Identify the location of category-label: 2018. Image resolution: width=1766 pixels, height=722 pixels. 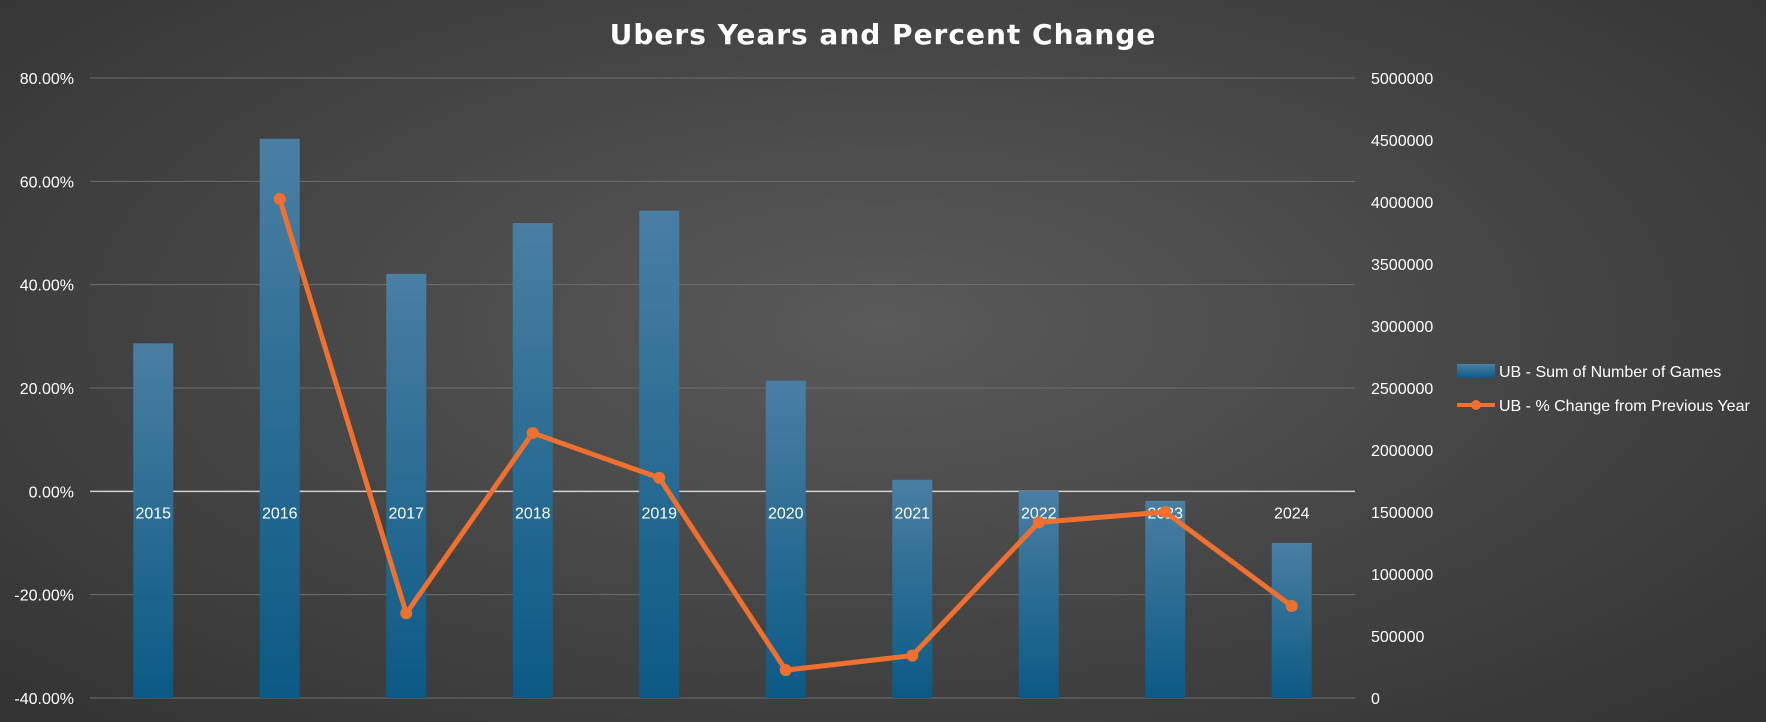
(533, 513).